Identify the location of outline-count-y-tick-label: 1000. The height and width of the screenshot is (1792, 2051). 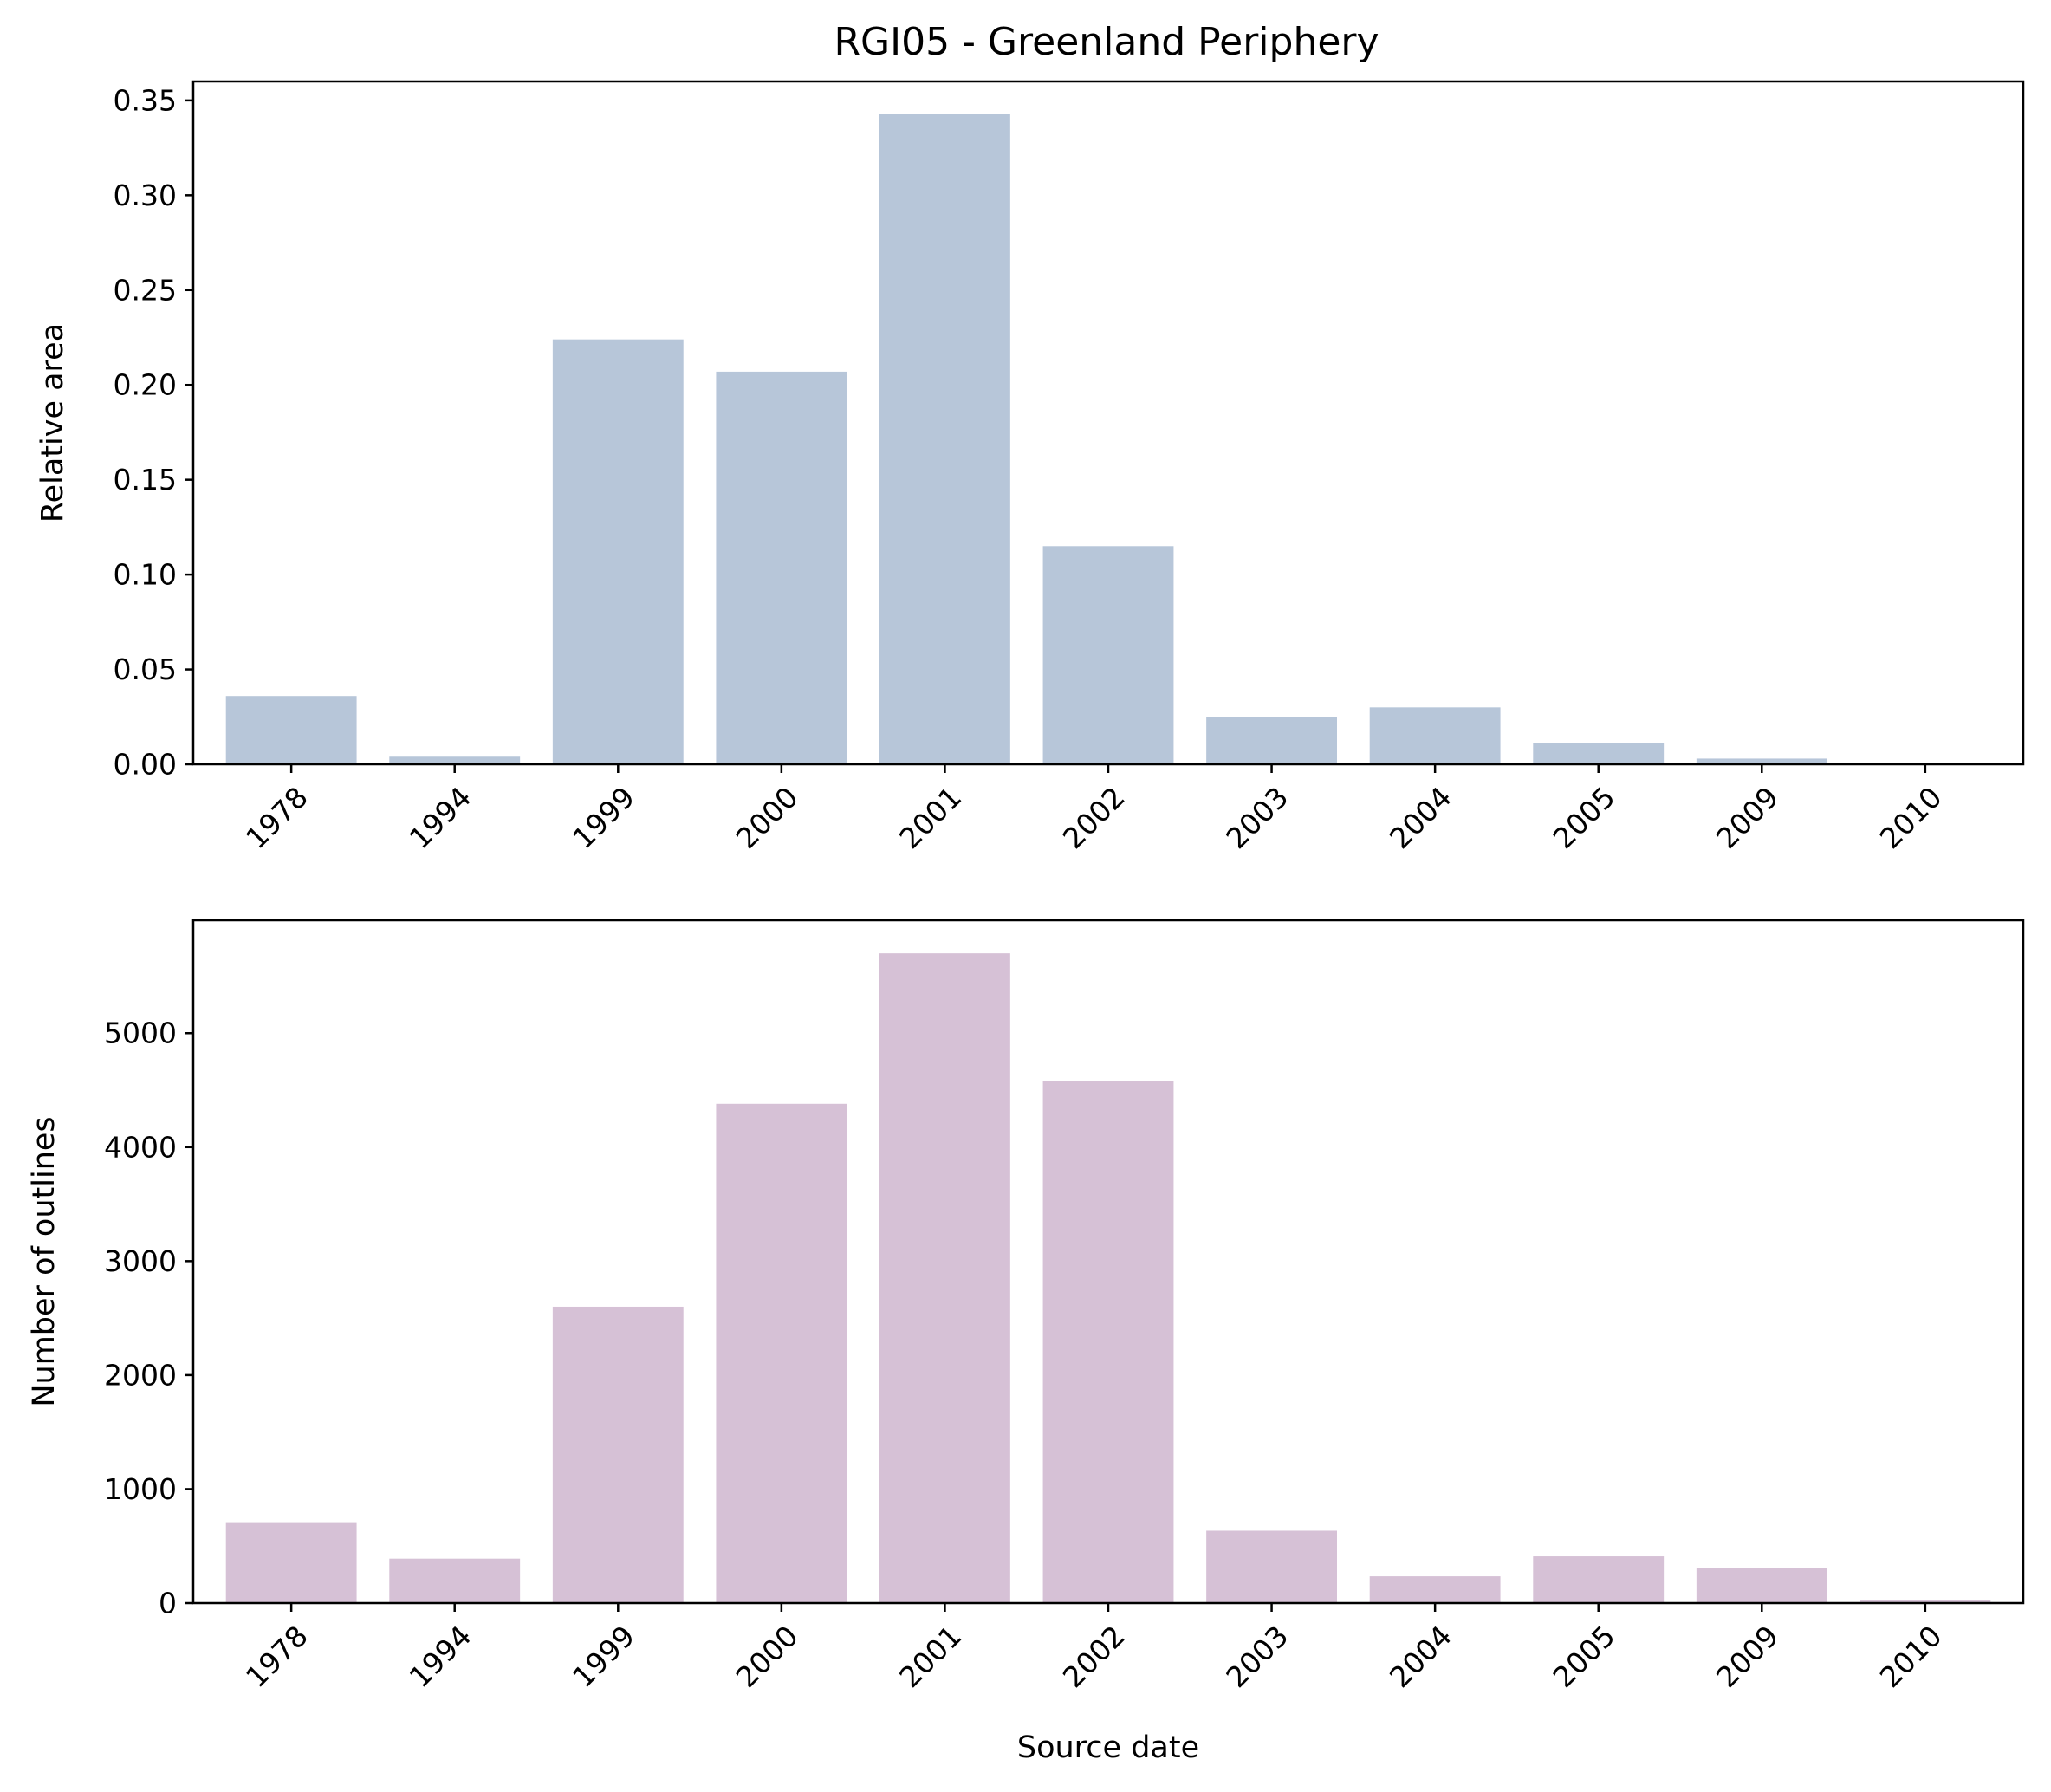
(140, 1489).